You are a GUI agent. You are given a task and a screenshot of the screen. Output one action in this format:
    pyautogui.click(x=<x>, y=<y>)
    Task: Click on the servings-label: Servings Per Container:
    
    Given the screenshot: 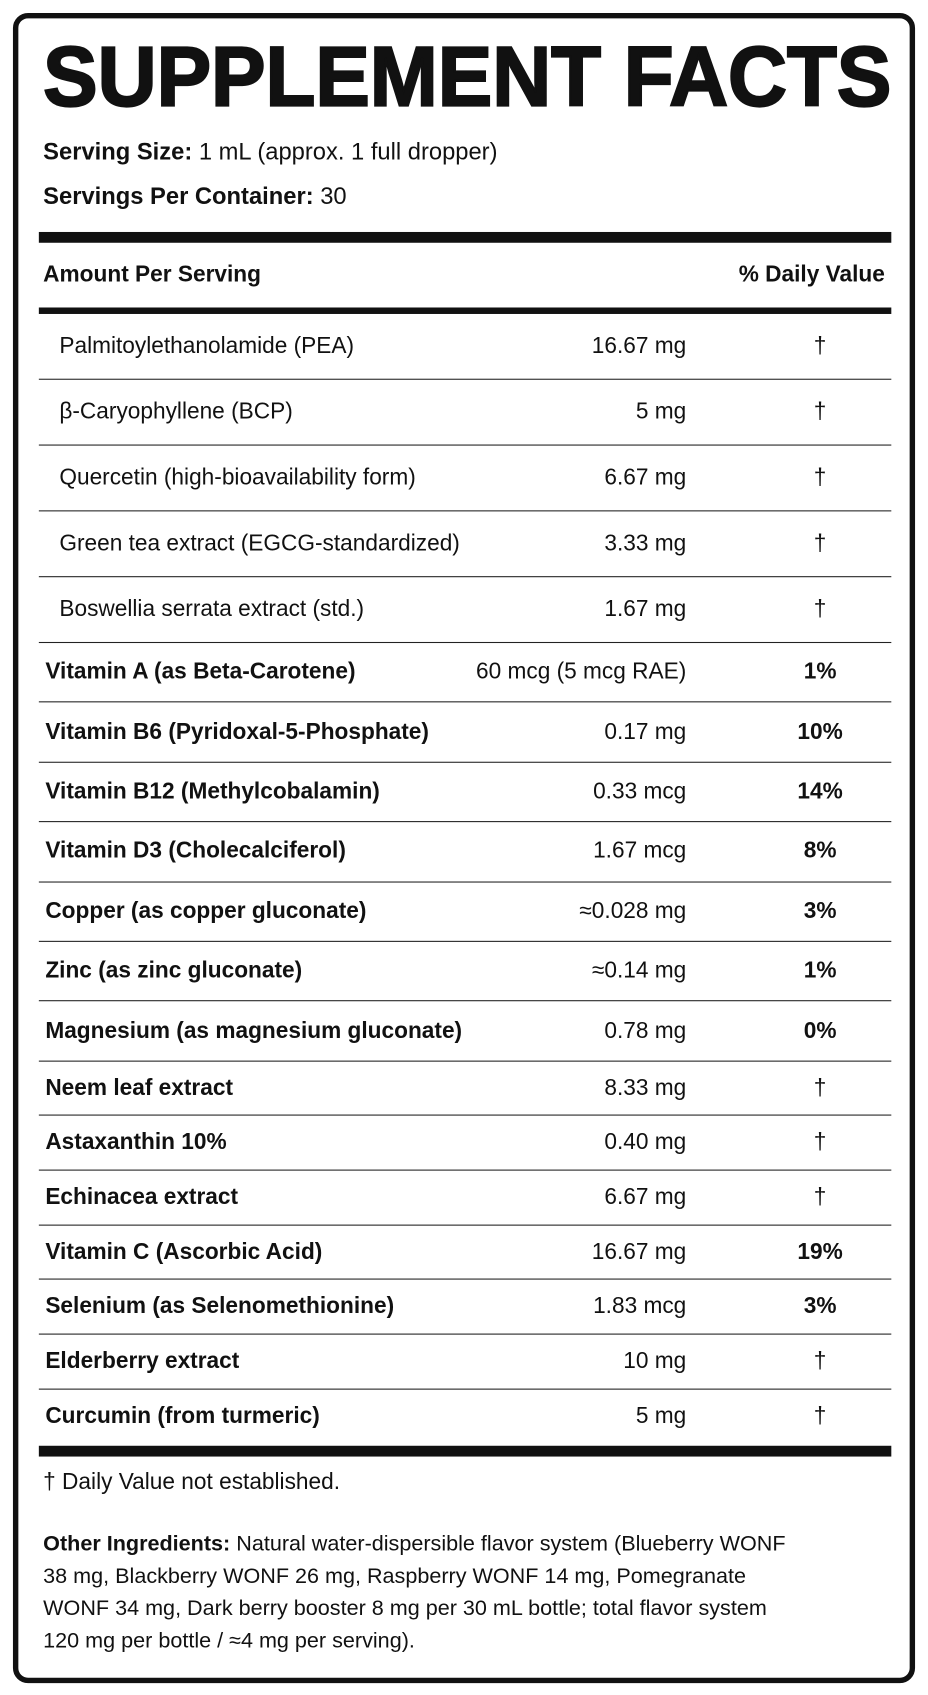 What is the action you would take?
    pyautogui.click(x=178, y=196)
    